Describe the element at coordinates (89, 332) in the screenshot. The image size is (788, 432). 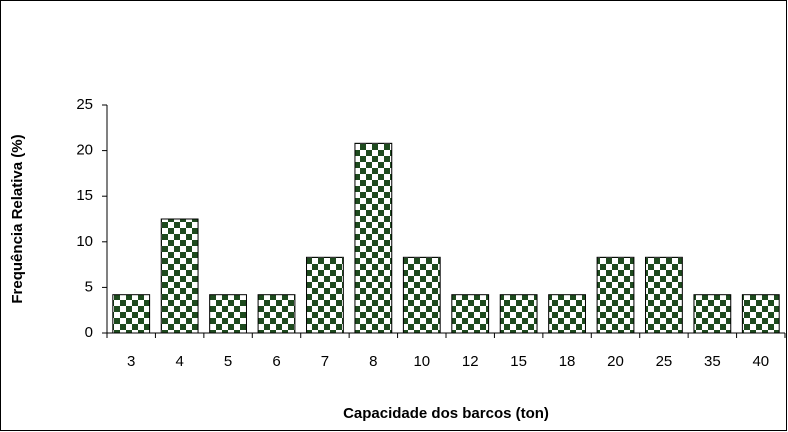
I see `y-tick-label: 0` at that location.